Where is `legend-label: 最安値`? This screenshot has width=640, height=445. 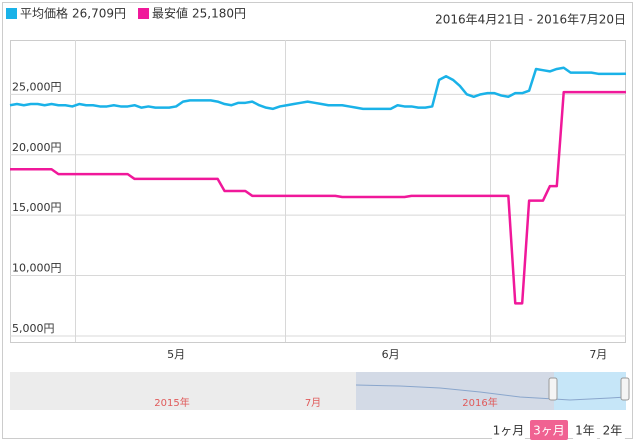 legend-label: 最安値 is located at coordinates (170, 13).